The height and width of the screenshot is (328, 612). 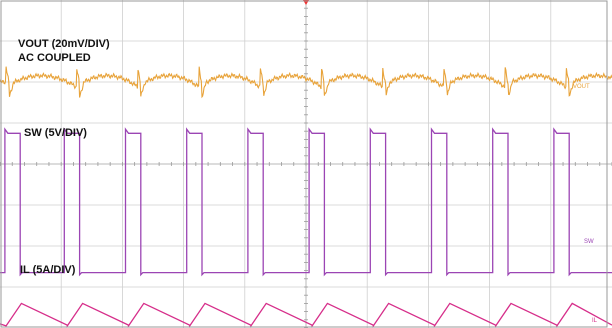 I want to click on sw-scale-label: SW (5V/DIV), so click(x=55, y=133).